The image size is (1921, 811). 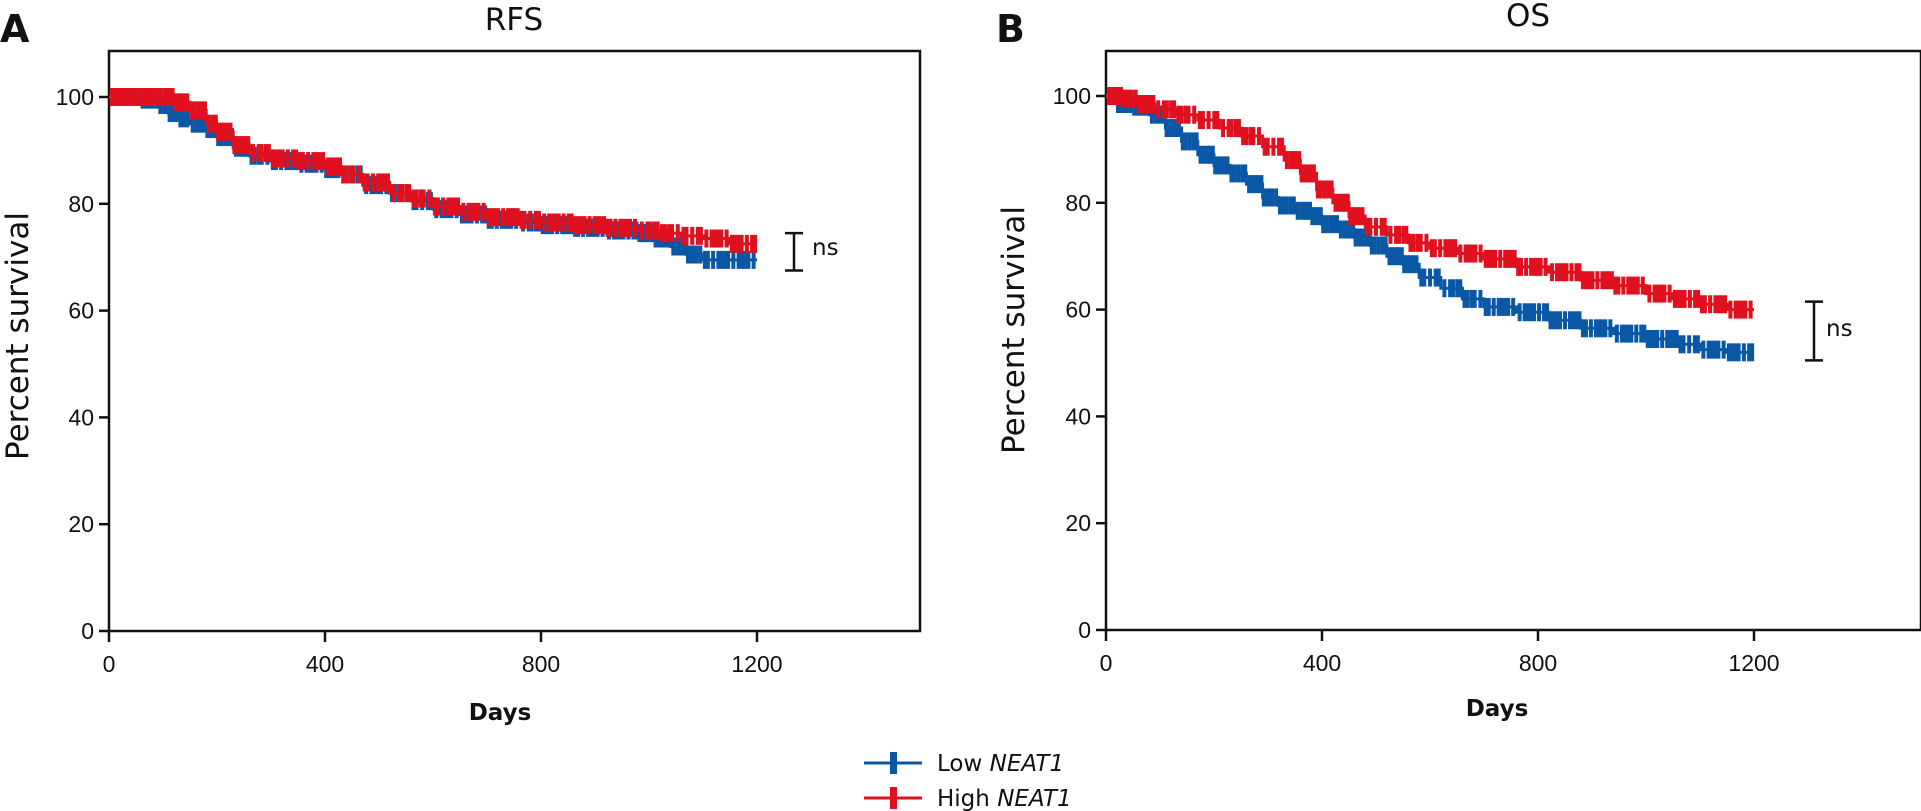 I want to click on x-axis: 0 400 800 1200, so click(x=1440, y=653).